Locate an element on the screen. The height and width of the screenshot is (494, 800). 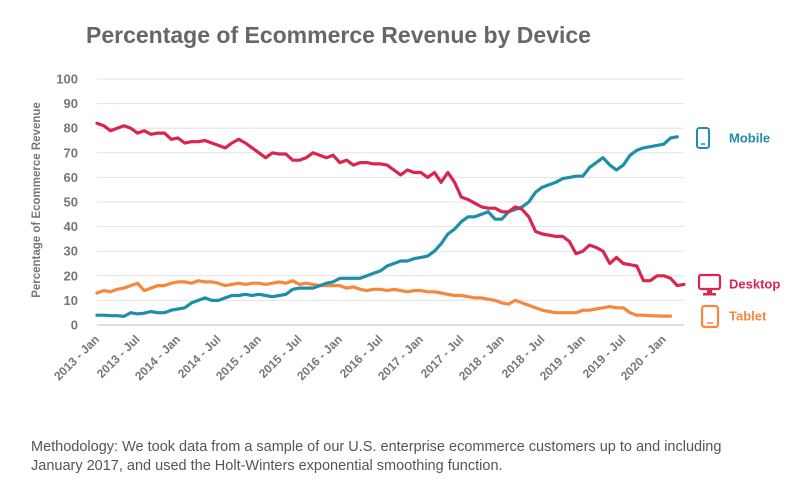
mobile-phone-icon is located at coordinates (703, 138).